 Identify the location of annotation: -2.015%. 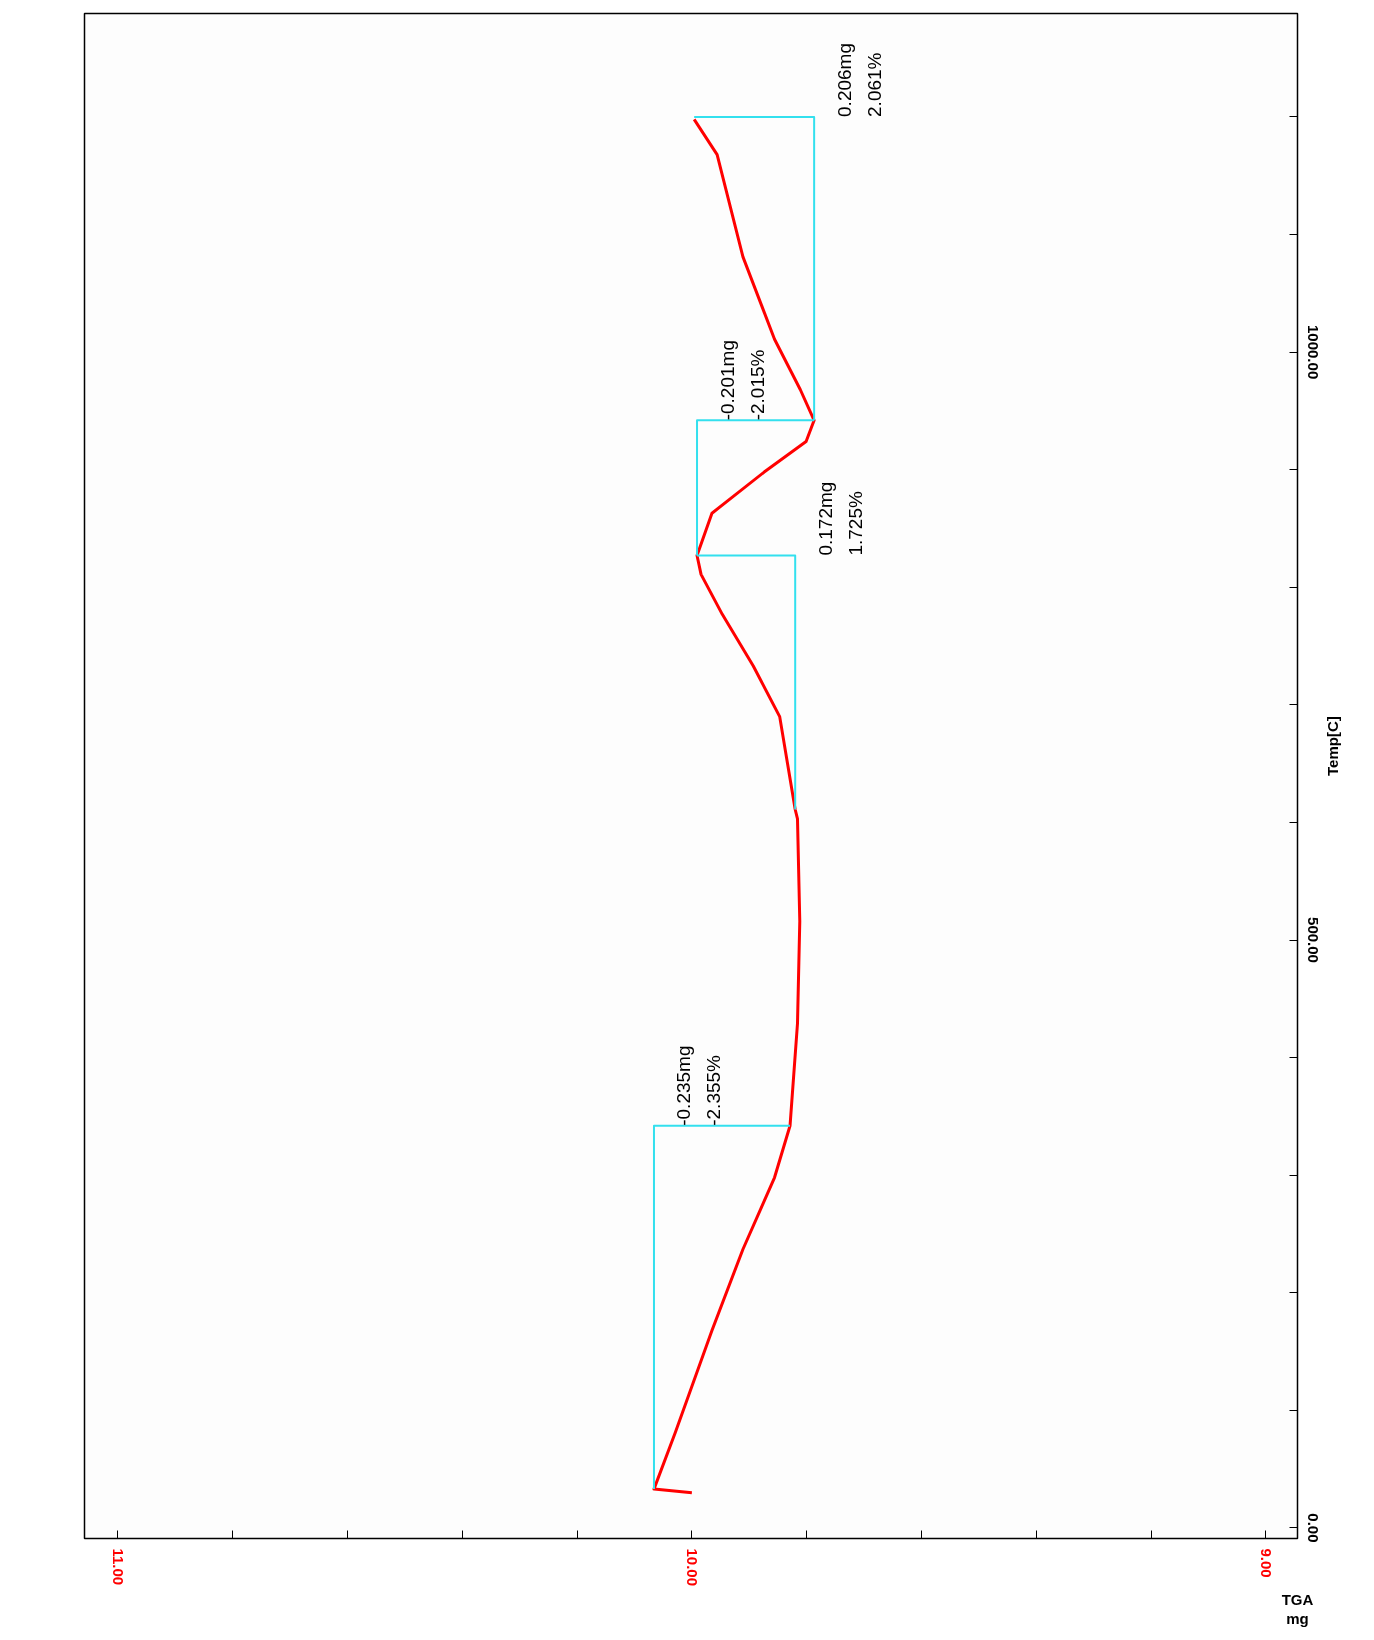
(757, 385).